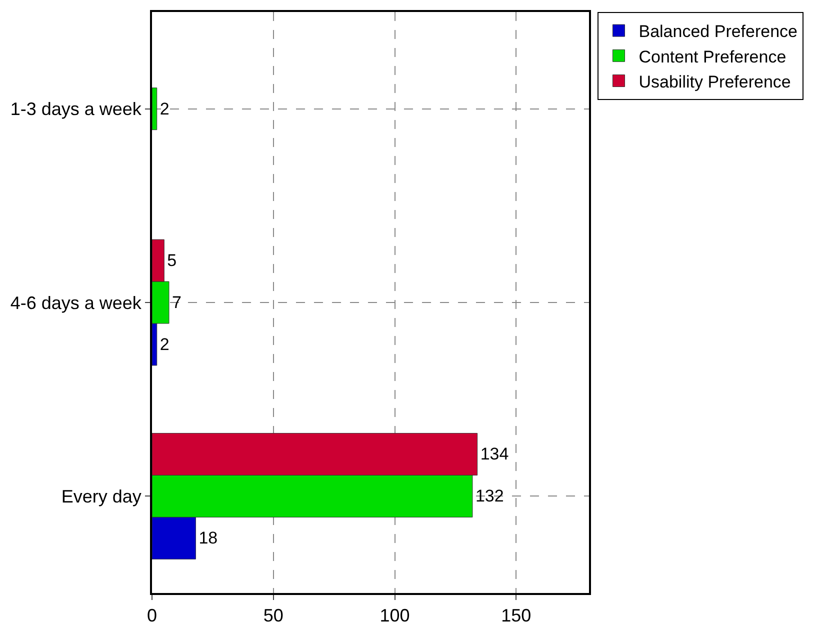 The image size is (814, 636). I want to click on legend-label: Balanced Preference, so click(718, 32).